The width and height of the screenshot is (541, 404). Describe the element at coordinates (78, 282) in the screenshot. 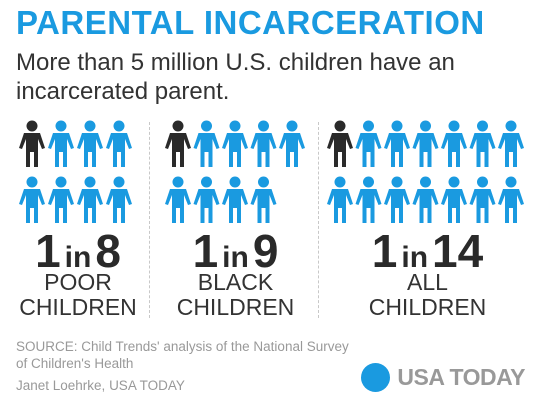

I see `group-label-line1: POOR` at that location.